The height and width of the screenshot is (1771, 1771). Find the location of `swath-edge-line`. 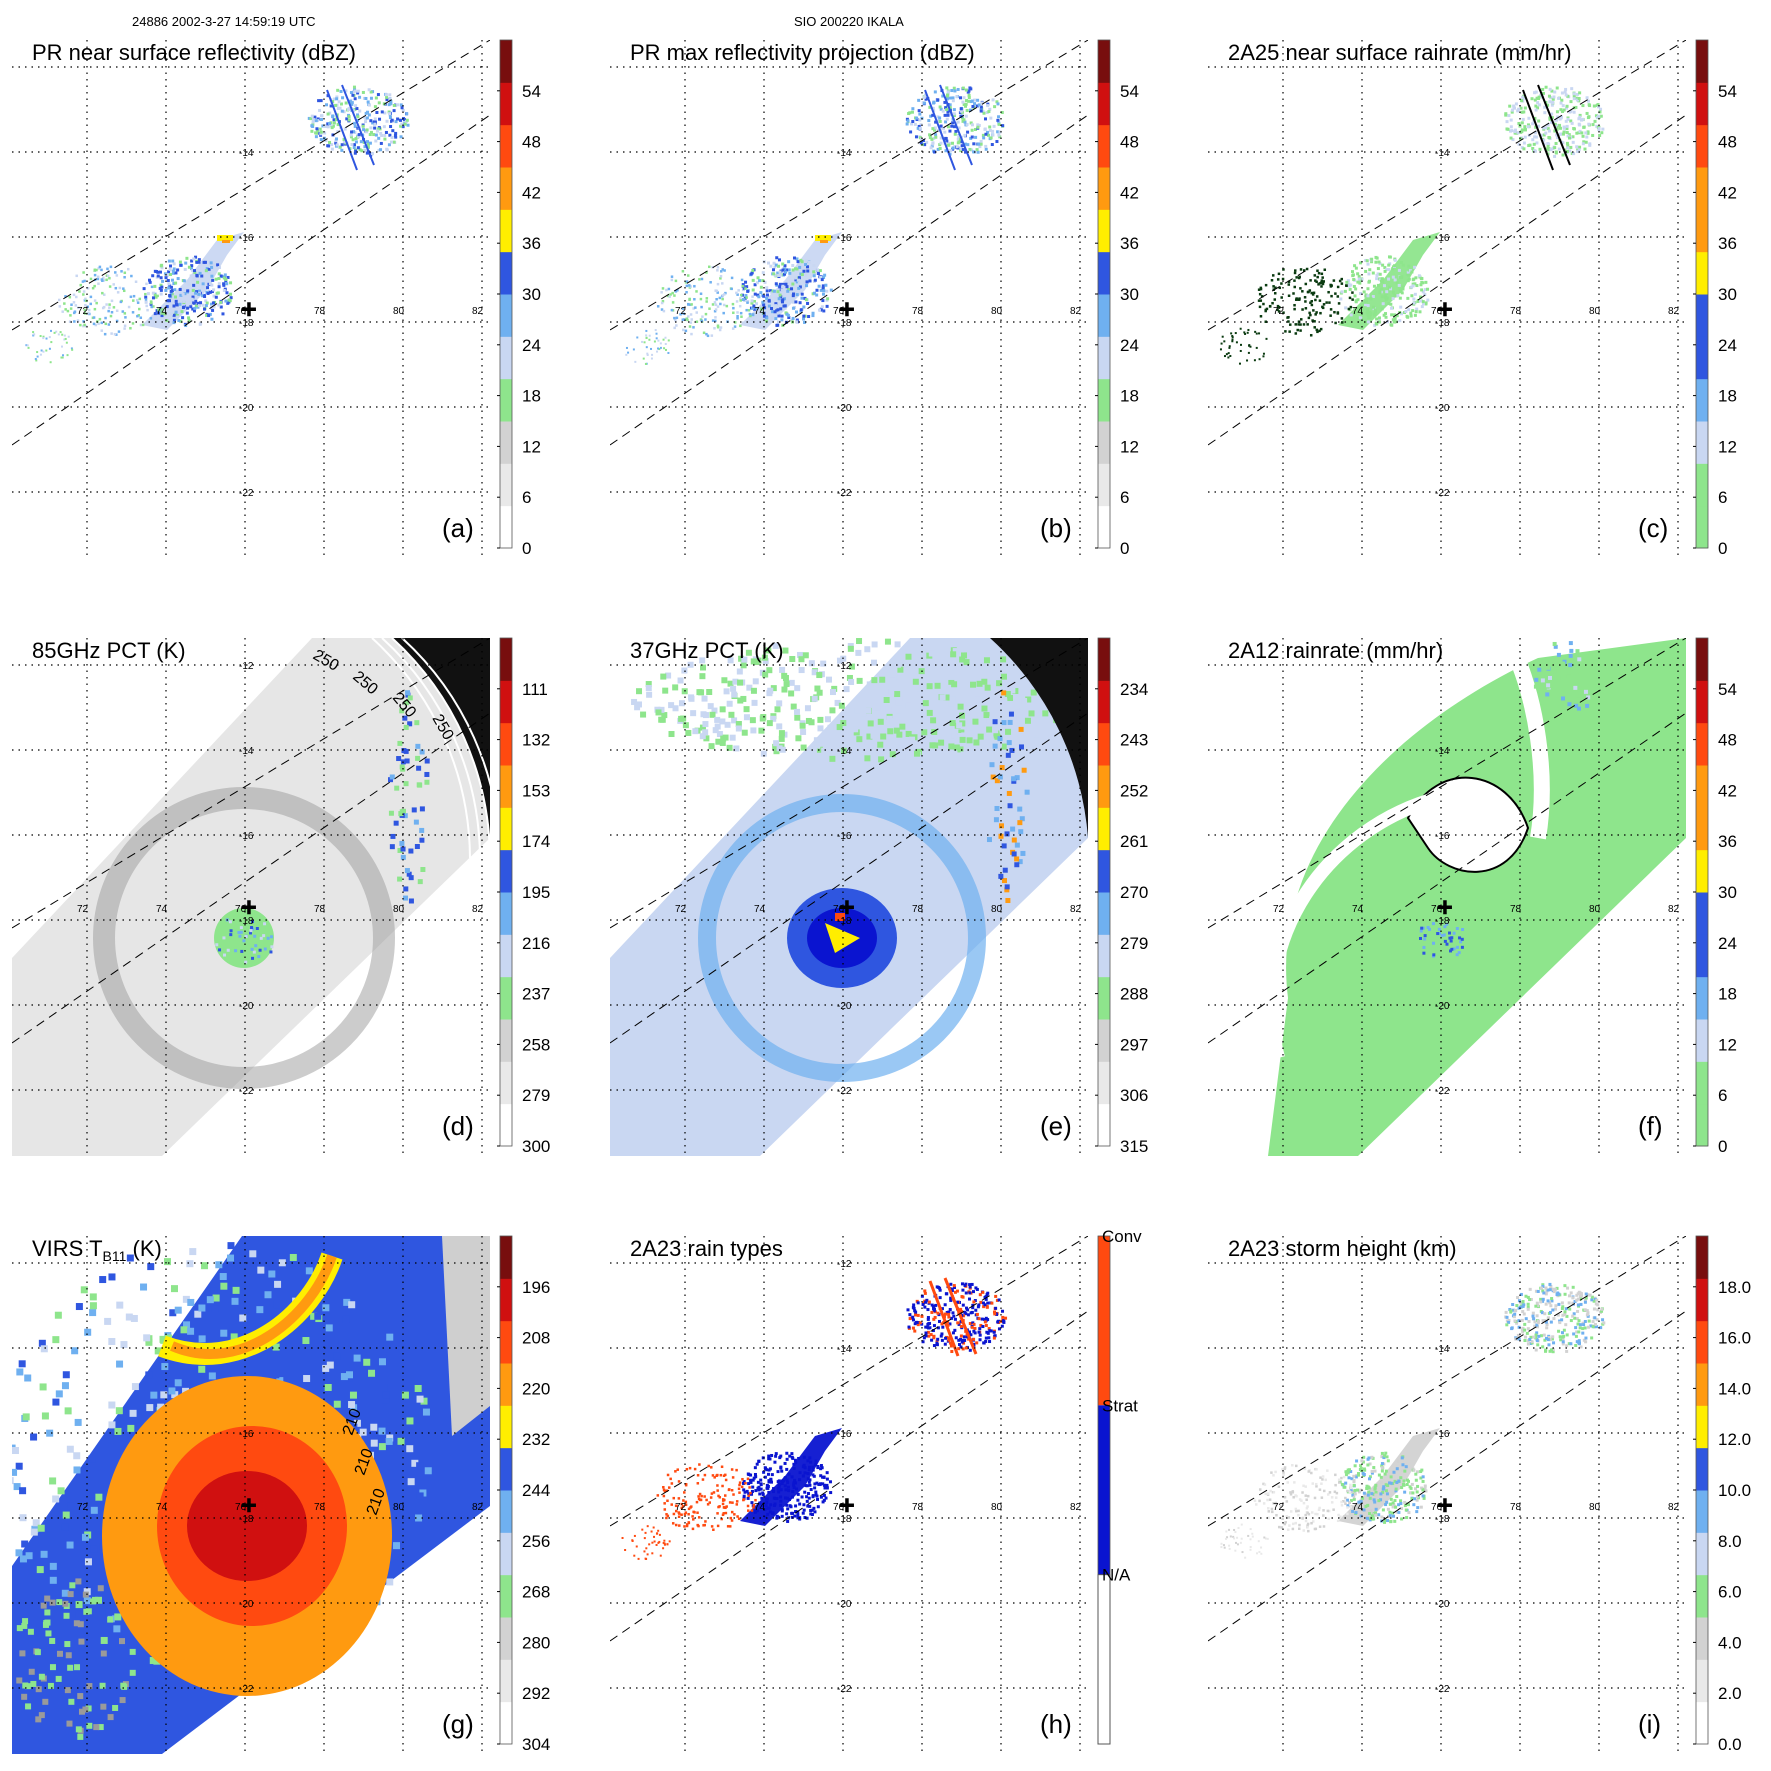

swath-edge-line is located at coordinates (849, 185).